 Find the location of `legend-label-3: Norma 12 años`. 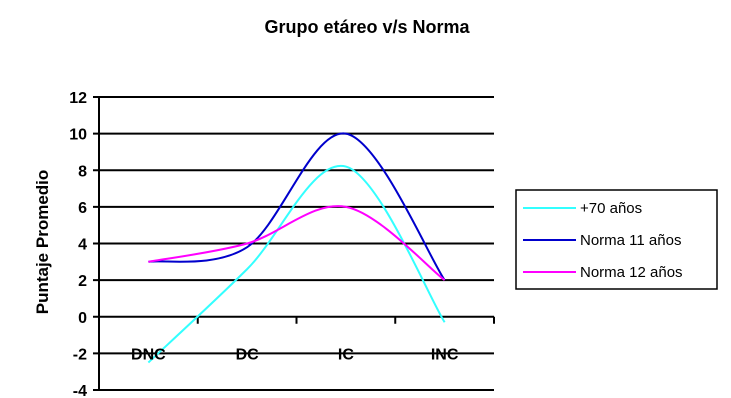

legend-label-3: Norma 12 años is located at coordinates (631, 272).